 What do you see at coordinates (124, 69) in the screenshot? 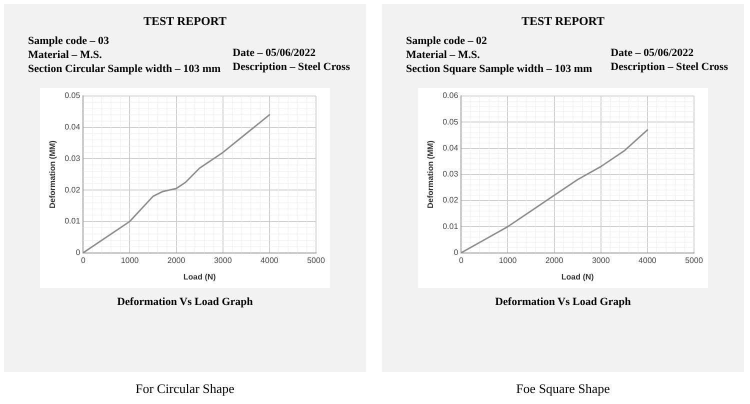
I see `text: Section Circular Sample width – 103 mm` at bounding box center [124, 69].